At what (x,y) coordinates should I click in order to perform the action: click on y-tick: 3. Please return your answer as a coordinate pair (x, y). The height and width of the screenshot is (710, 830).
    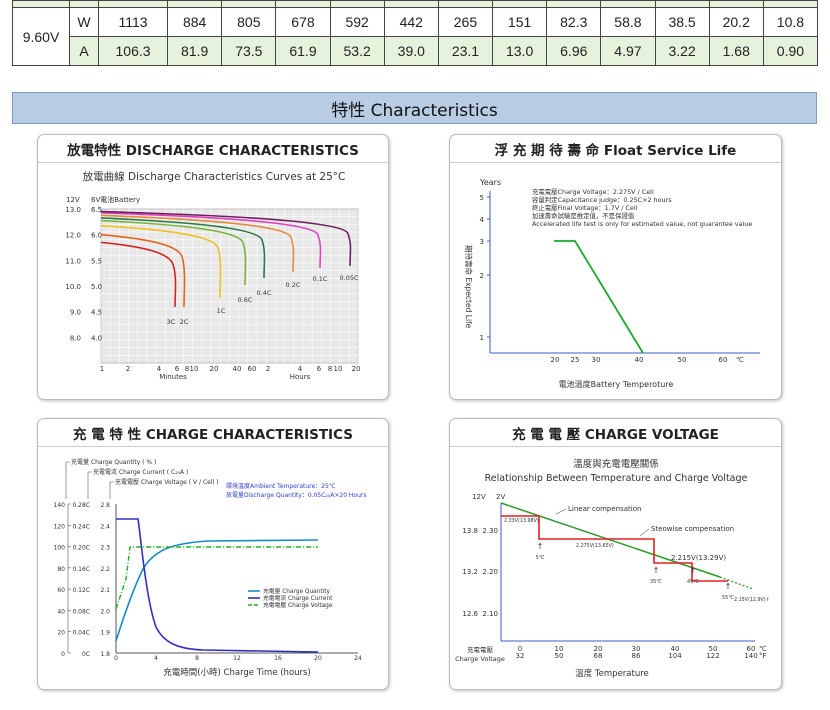
    Looking at the image, I should click on (482, 242).